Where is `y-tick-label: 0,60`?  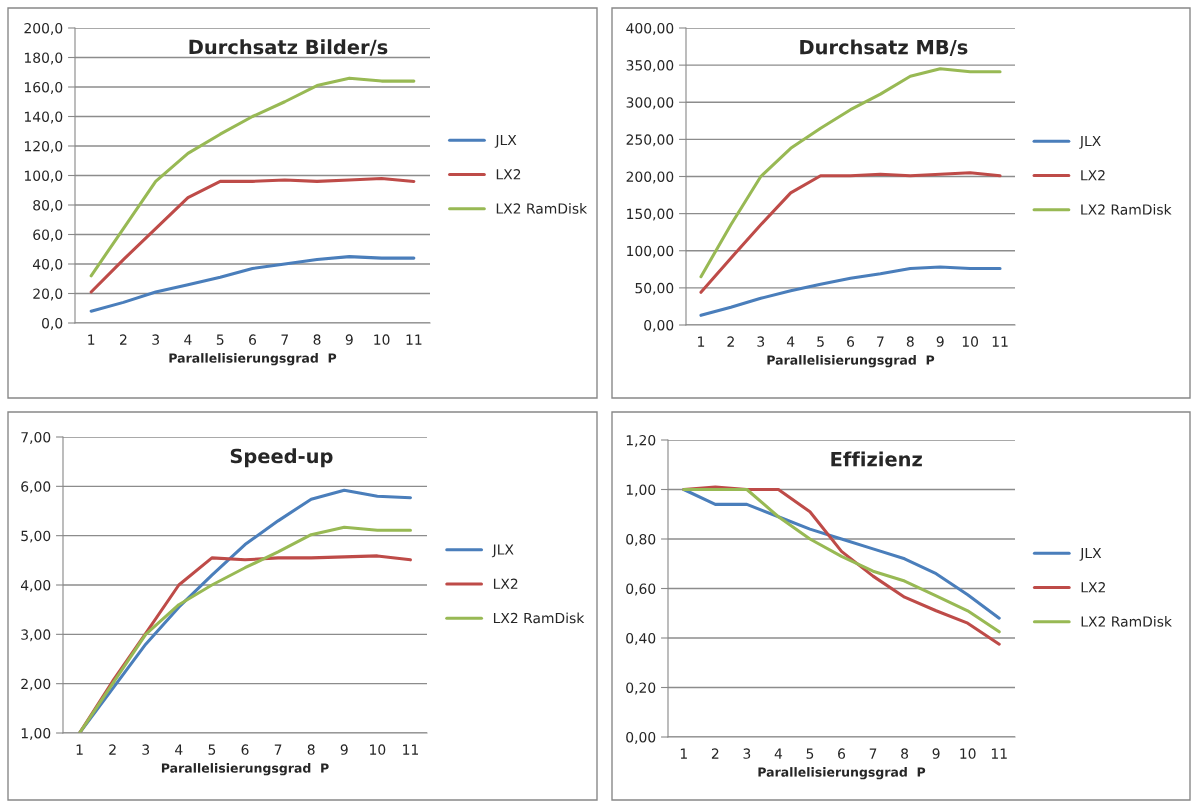 y-tick-label: 0,60 is located at coordinates (641, 589).